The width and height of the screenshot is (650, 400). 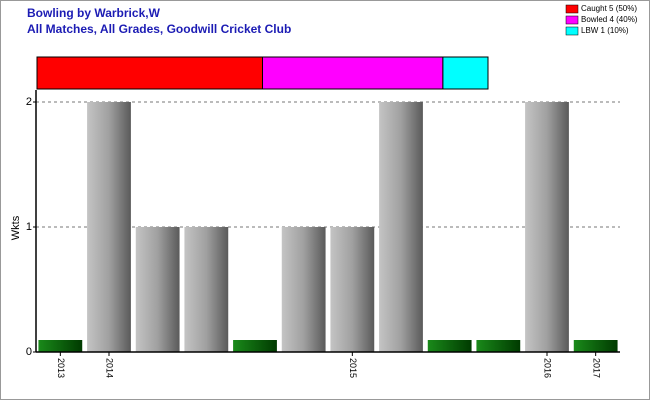 I want to click on x-tick-label: 2017, so click(x=596, y=368).